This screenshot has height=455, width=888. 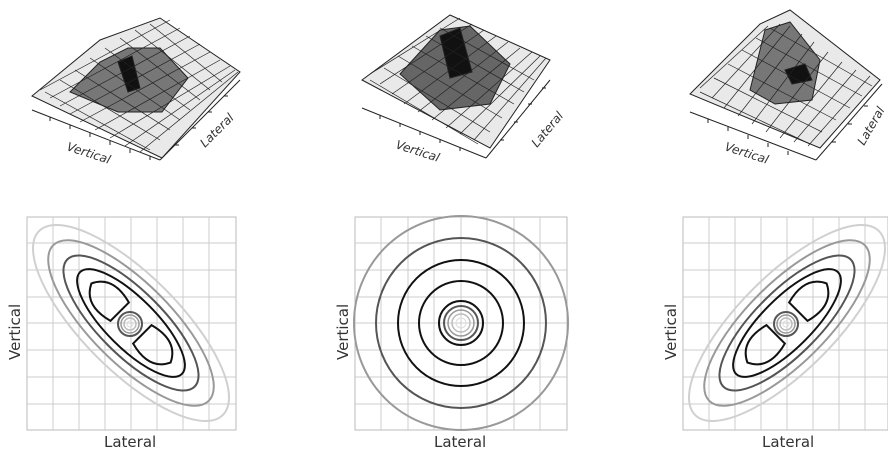 I want to click on contour-plot-center: Lateral Vertical, so click(x=451, y=333).